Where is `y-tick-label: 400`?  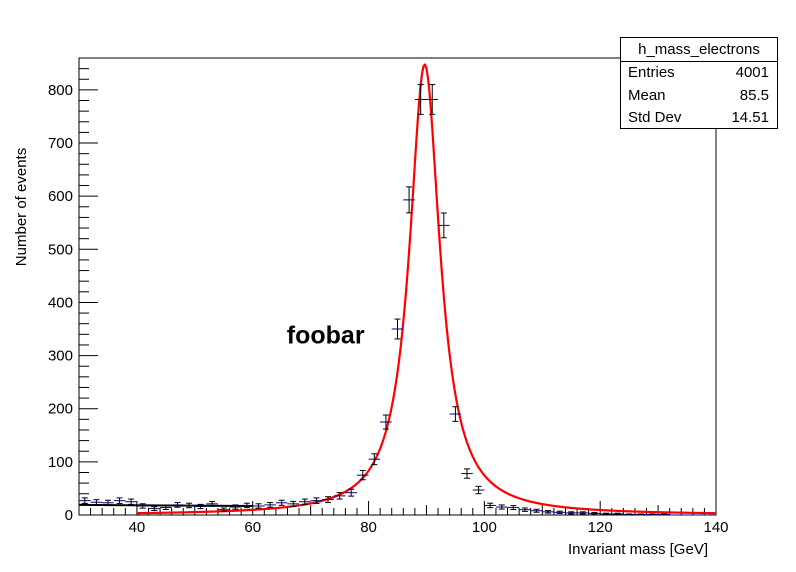
y-tick-label: 400 is located at coordinates (60, 302).